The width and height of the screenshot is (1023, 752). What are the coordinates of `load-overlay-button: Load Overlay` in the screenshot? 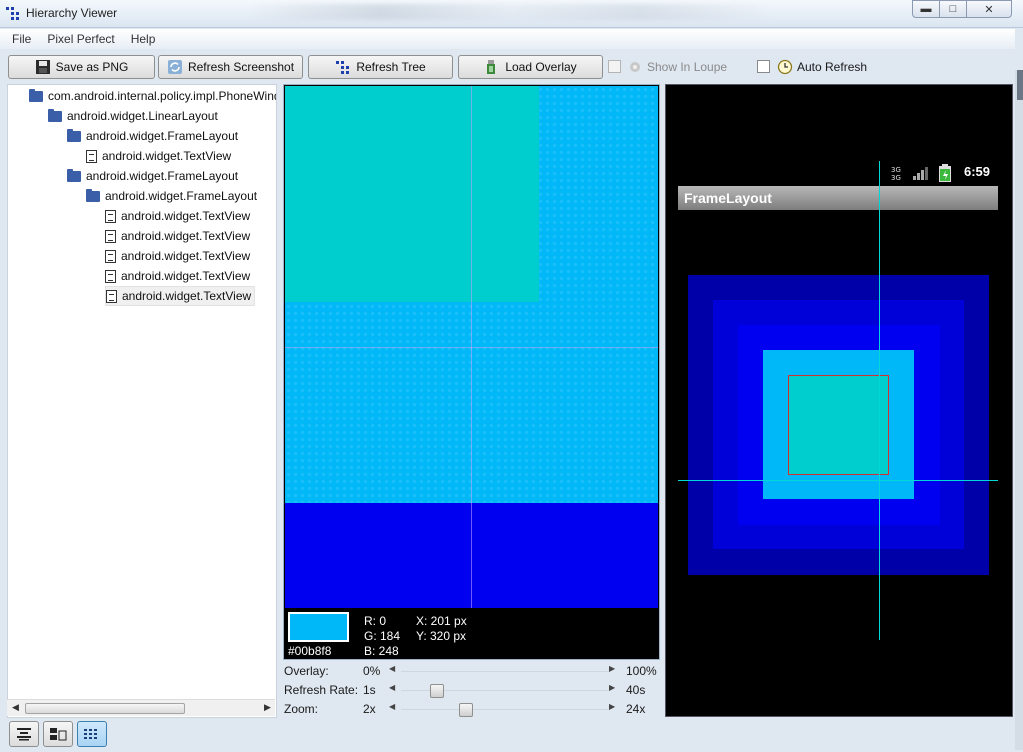 It's located at (530, 67).